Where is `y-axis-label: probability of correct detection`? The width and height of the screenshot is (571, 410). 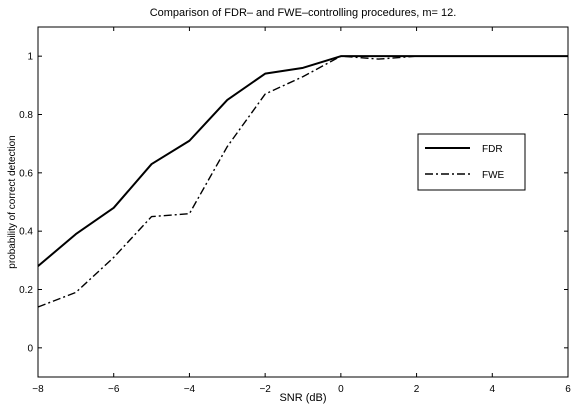 y-axis-label: probability of correct detection is located at coordinates (12, 201).